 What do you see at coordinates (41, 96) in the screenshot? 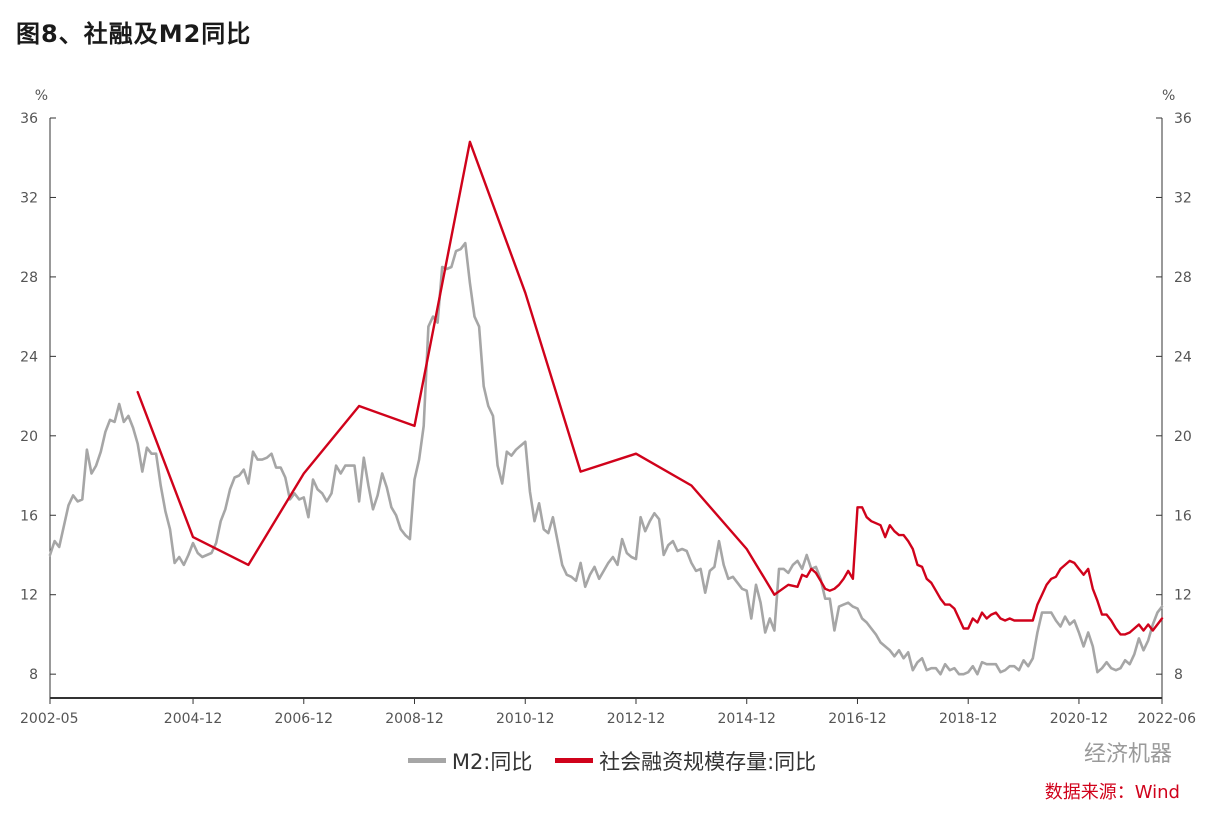
I see `y-axis-unit-left: %` at bounding box center [41, 96].